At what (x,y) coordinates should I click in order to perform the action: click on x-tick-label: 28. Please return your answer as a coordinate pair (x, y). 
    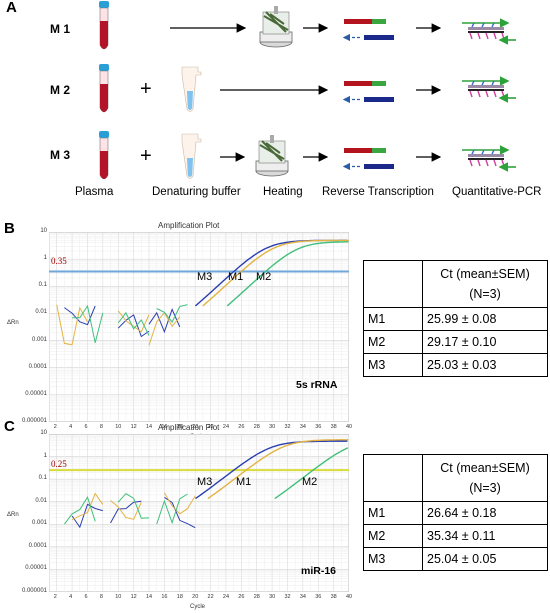
    Looking at the image, I should click on (256, 427).